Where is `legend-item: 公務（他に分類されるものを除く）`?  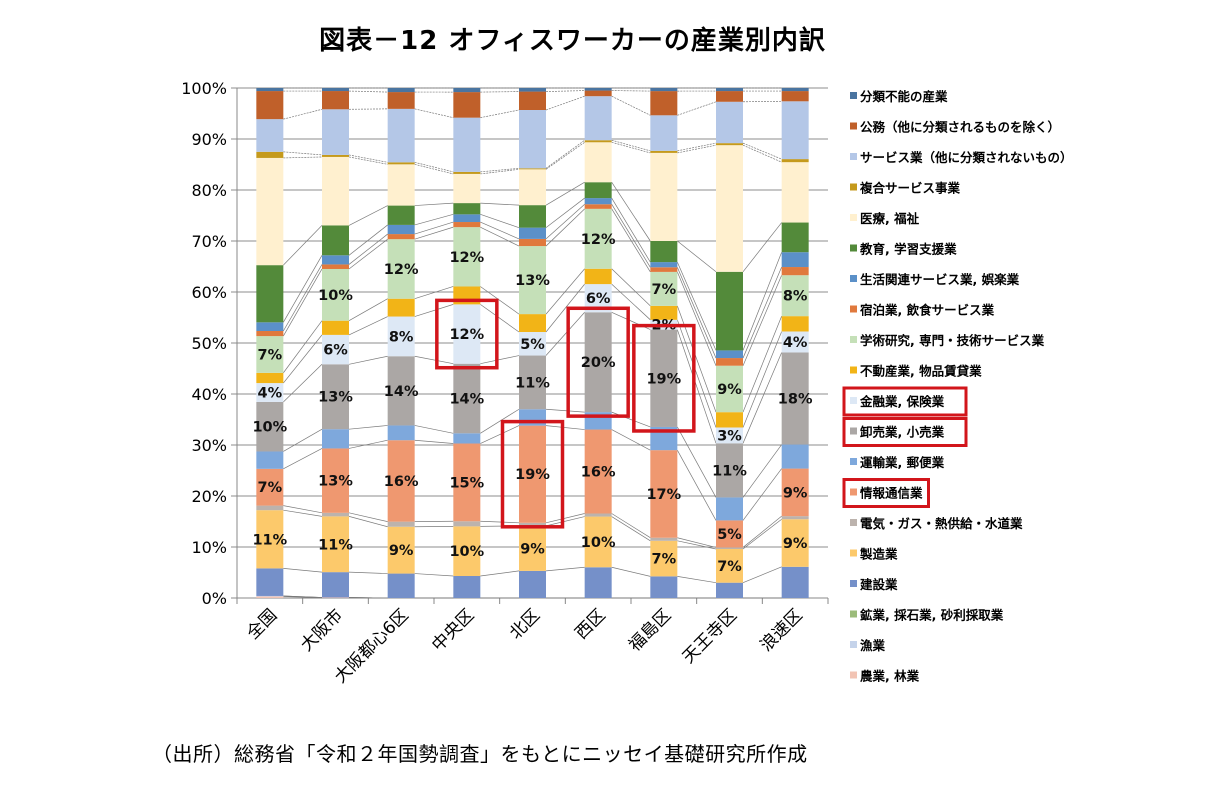 legend-item: 公務（他に分類されるものを除く） is located at coordinates (955, 127).